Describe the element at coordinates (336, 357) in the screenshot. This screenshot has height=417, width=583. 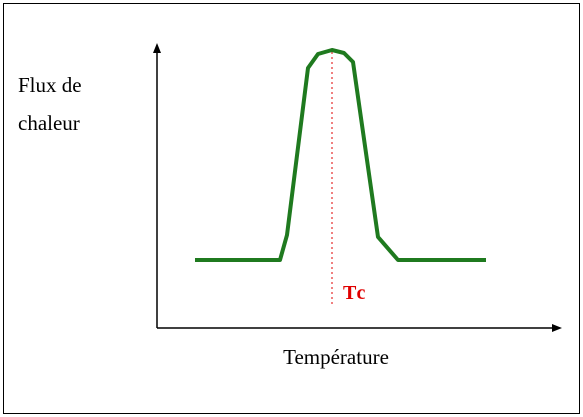
I see `x-axis-label: Température` at that location.